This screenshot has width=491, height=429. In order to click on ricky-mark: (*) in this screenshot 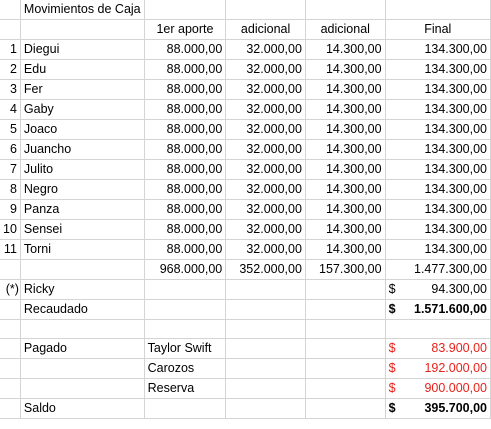, I will do `click(10, 289)`.